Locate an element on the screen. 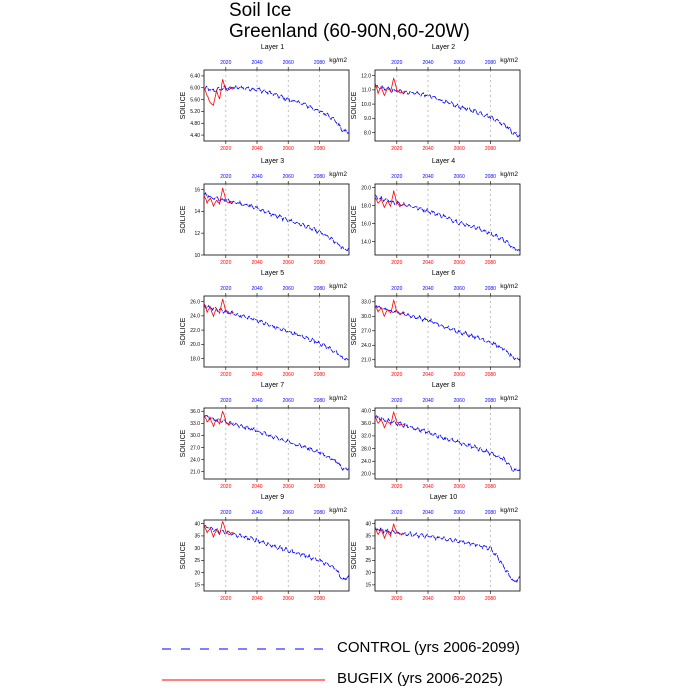  y-tick-label: 40 is located at coordinates (197, 524).